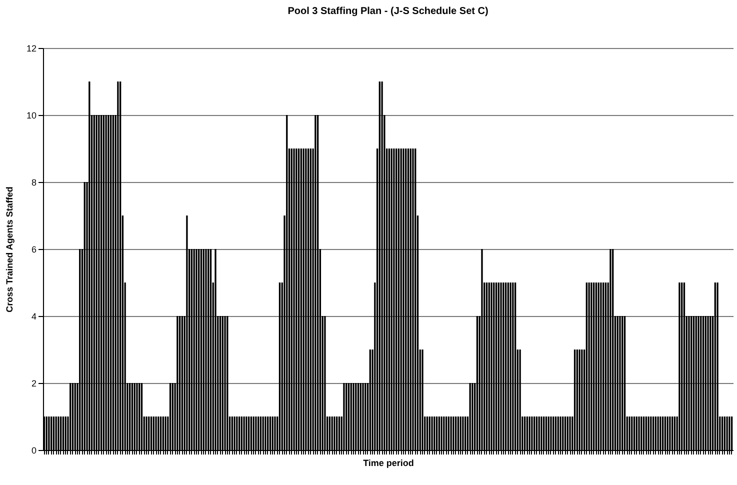 The width and height of the screenshot is (737, 485). I want to click on y-tick-label: 12, so click(31, 49).